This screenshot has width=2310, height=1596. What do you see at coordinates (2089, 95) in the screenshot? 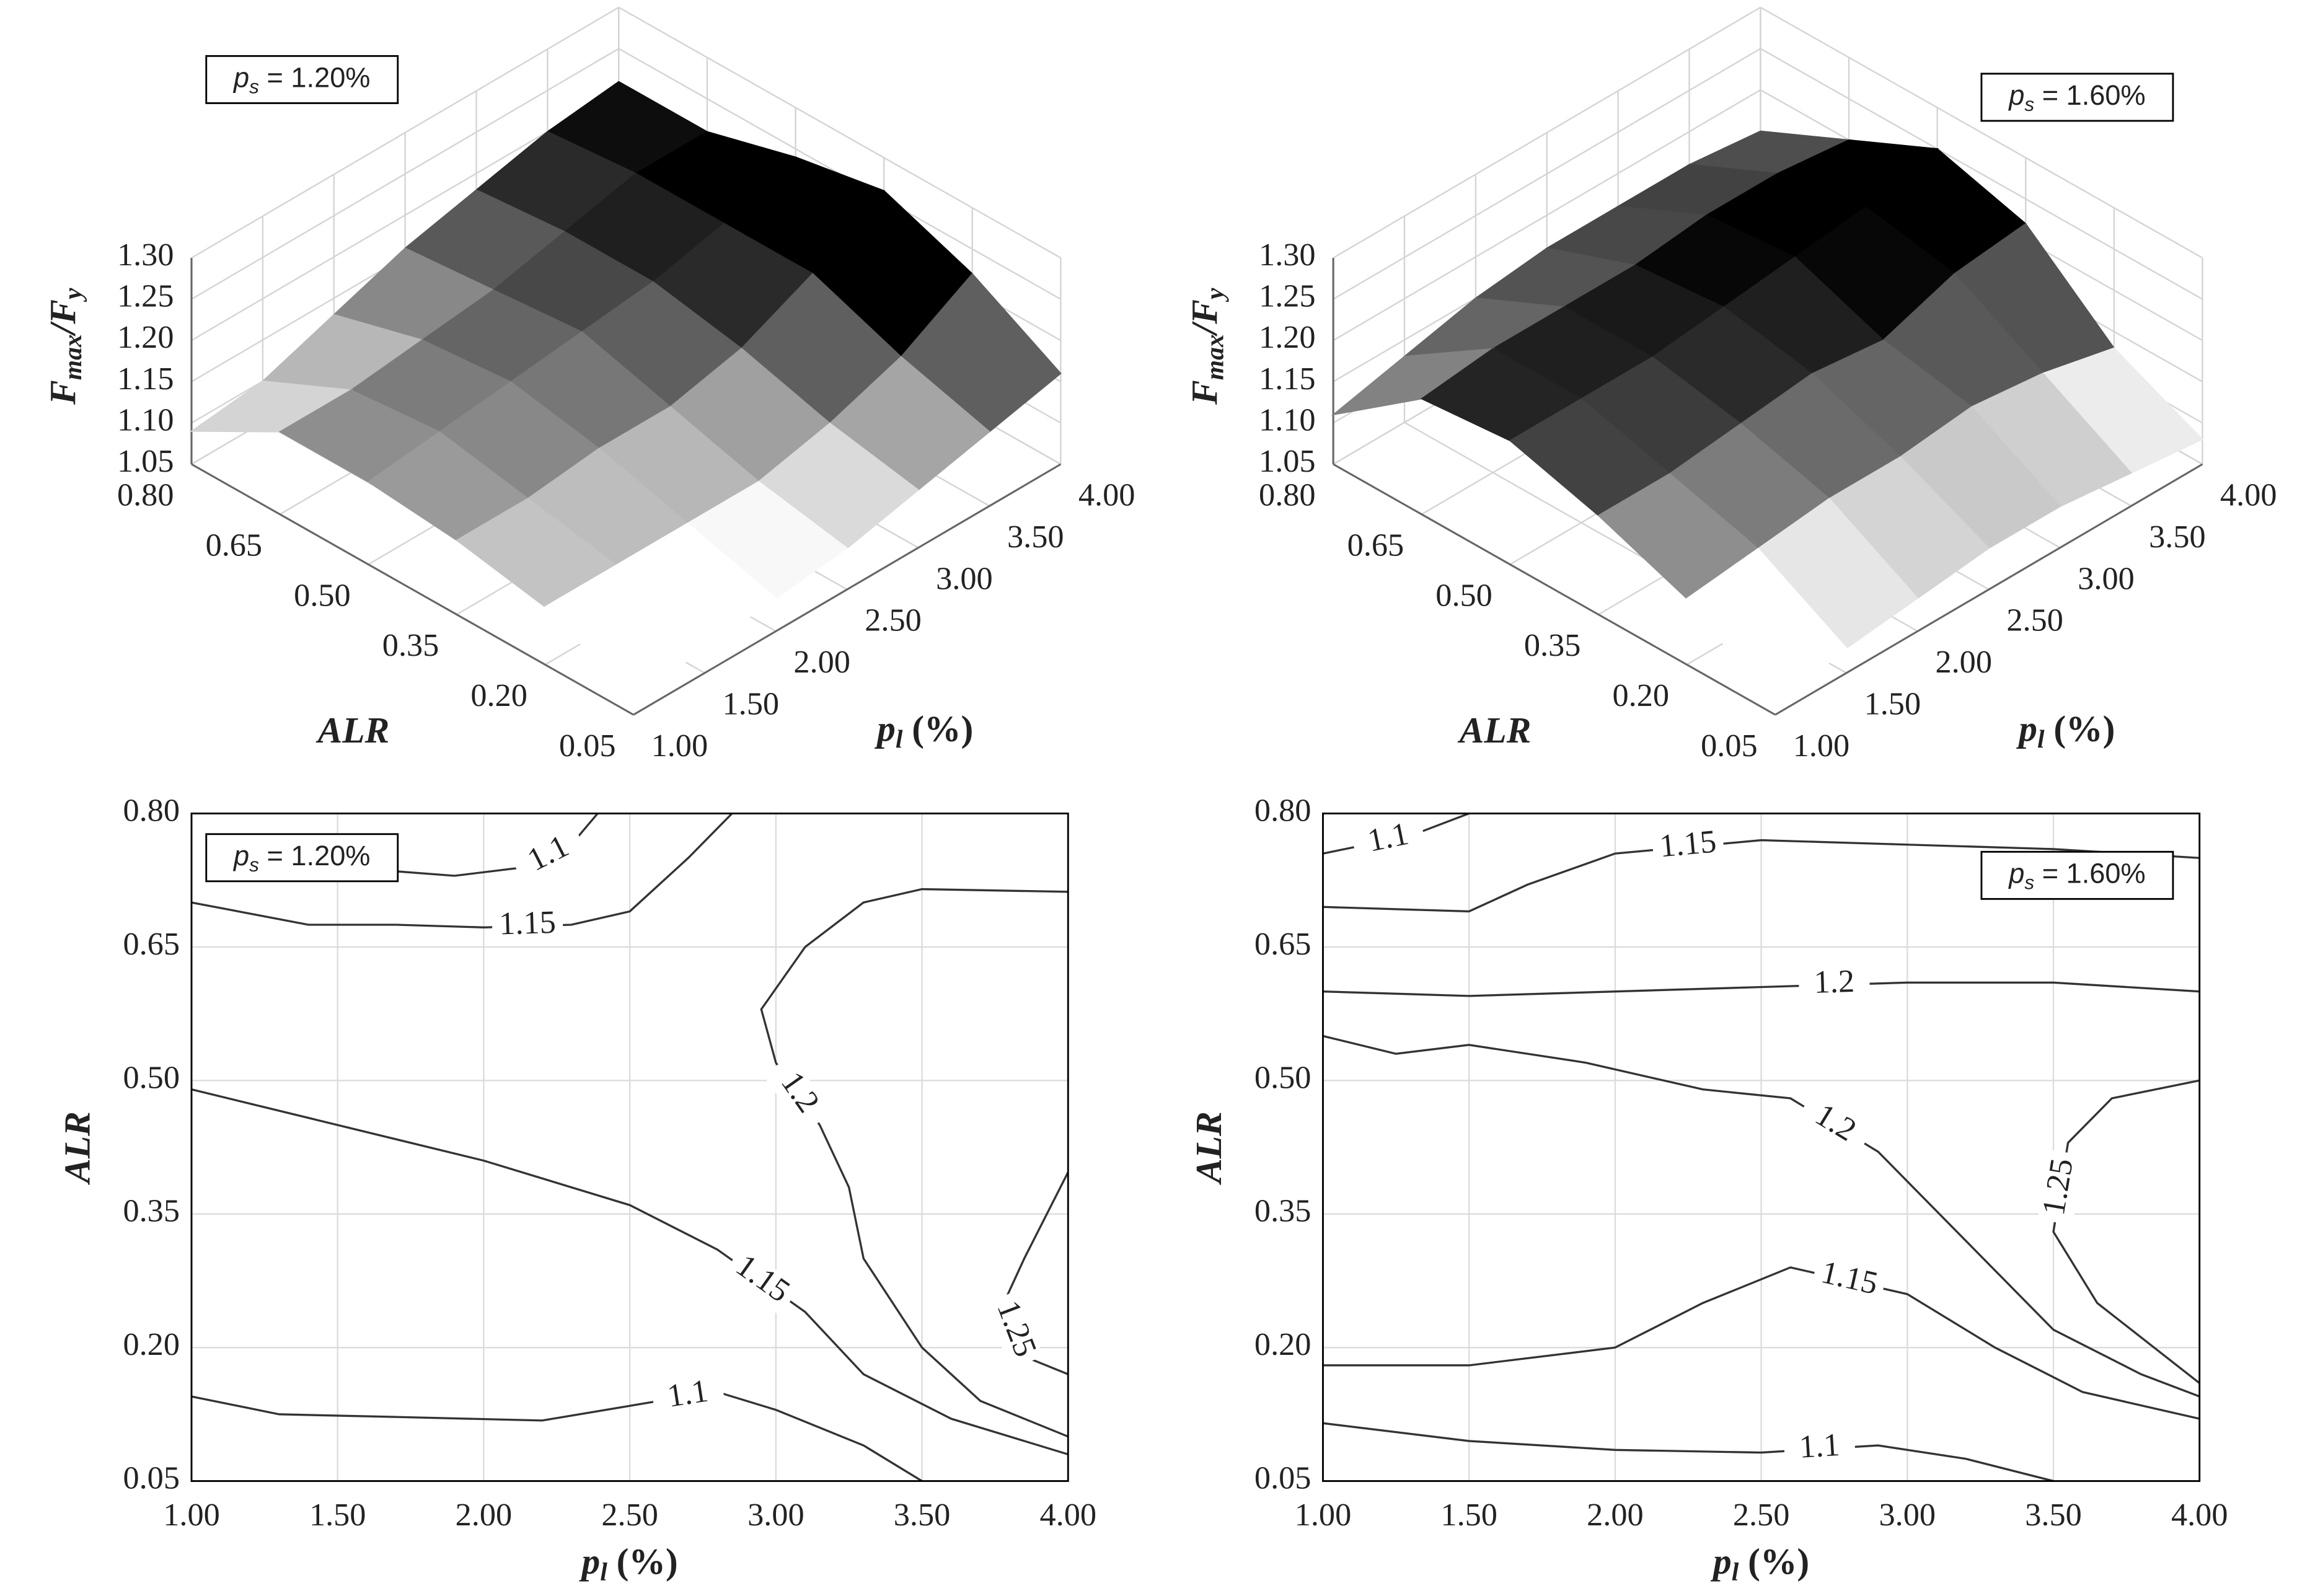
I see `label-part: = 1.60%` at bounding box center [2089, 95].